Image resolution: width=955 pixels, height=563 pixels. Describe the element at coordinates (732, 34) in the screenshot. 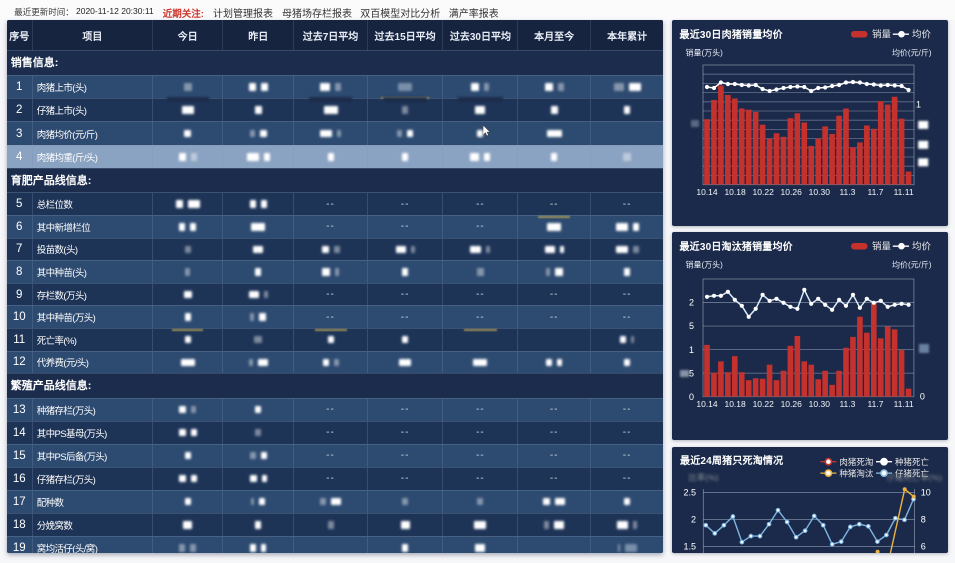

I see `svg-text: 最近30日肉猪销量均价` at that location.